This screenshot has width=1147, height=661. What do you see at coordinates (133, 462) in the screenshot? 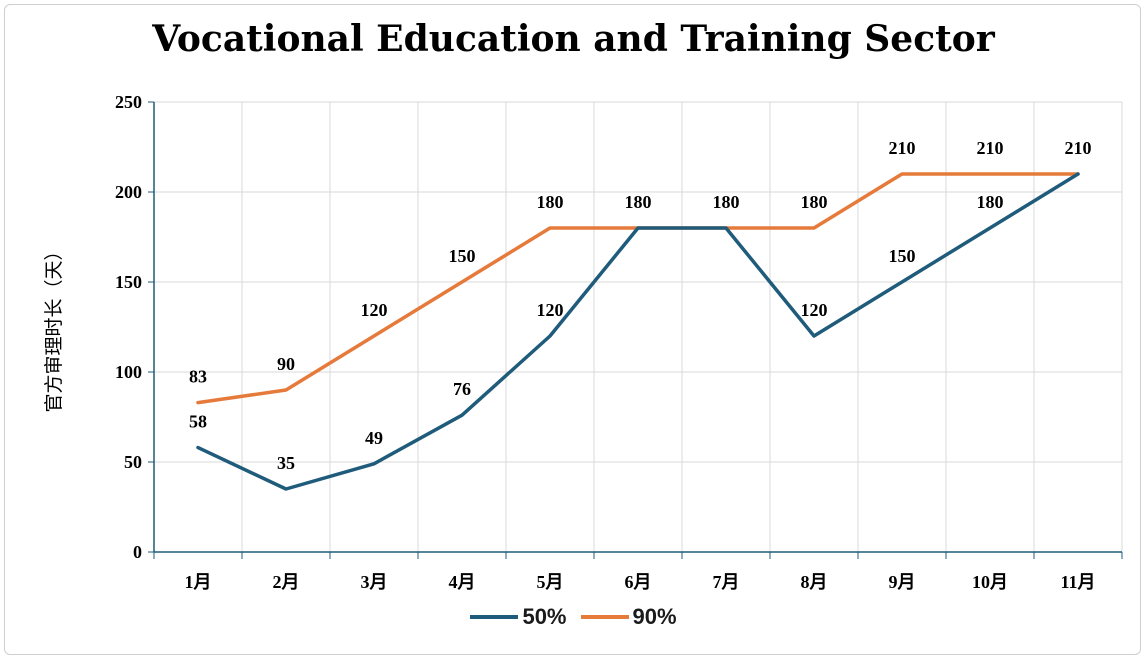
I see `y-tick-label-50: 50` at bounding box center [133, 462].